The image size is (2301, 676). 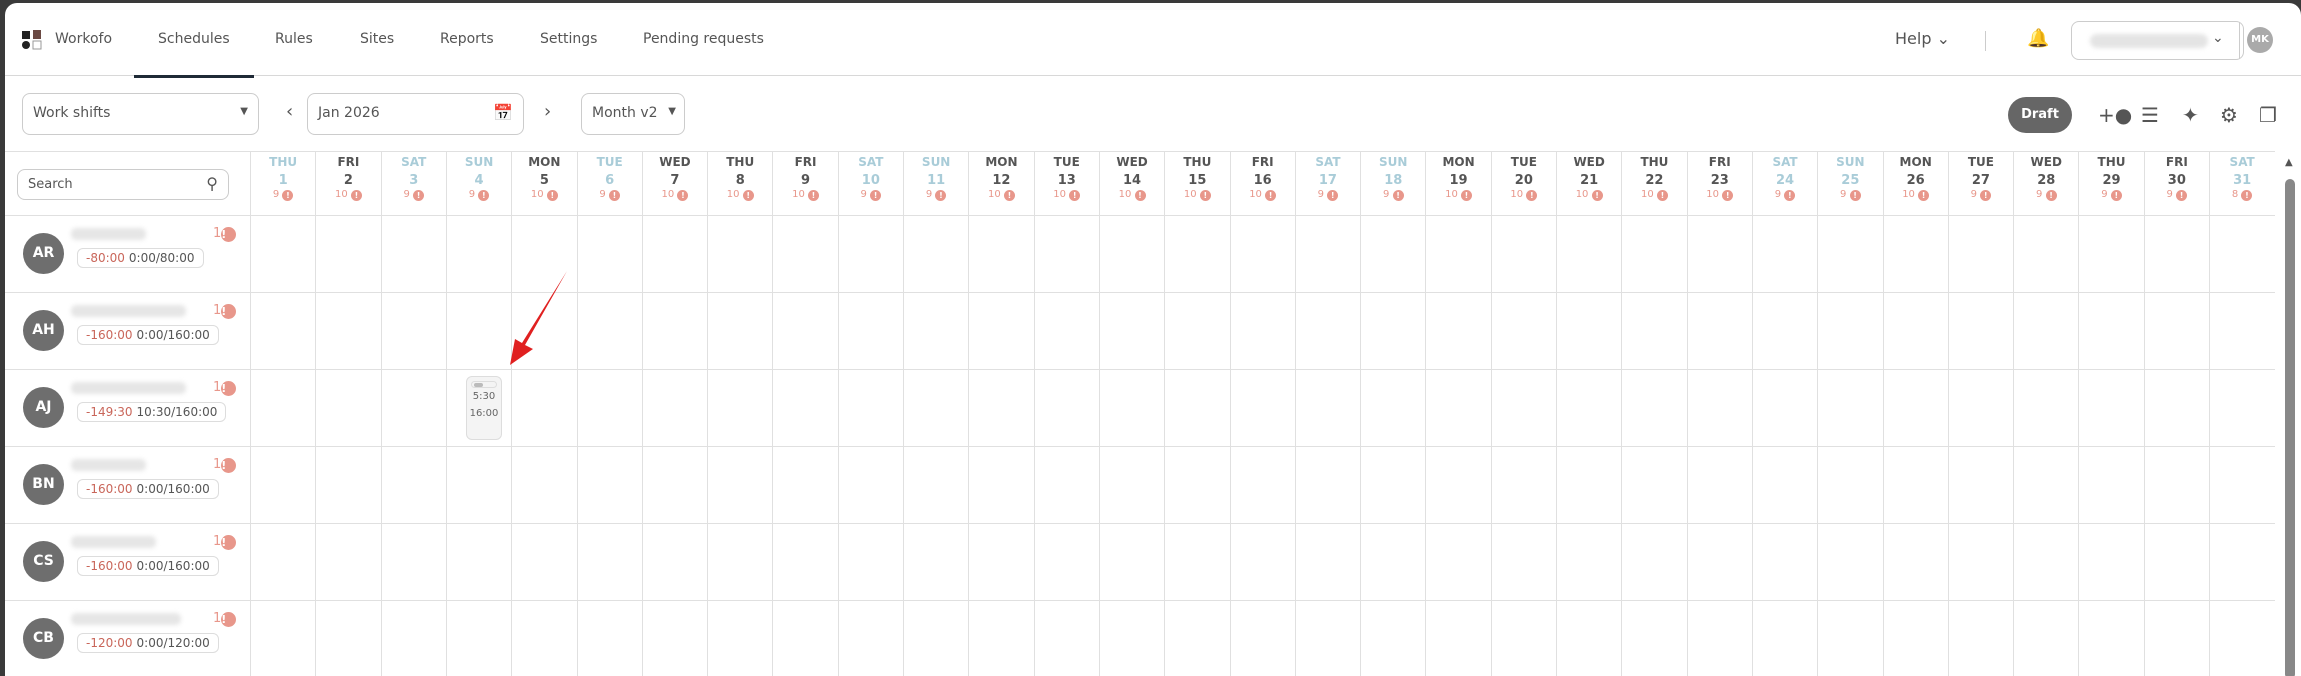 I want to click on tab-settings: Settings, so click(x=569, y=39).